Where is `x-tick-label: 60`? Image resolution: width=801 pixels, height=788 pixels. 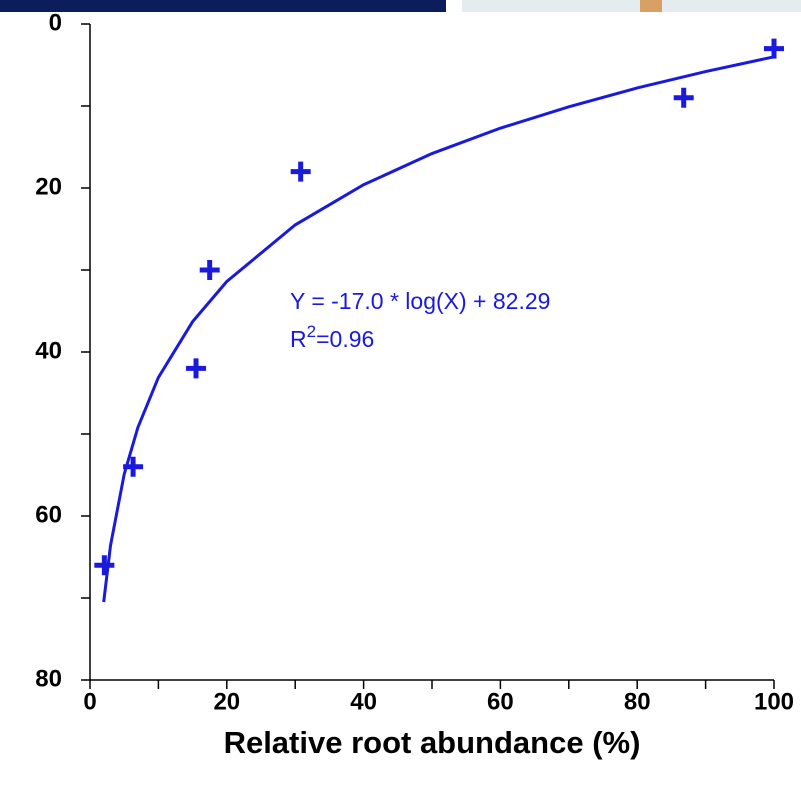 x-tick-label: 60 is located at coordinates (500, 701).